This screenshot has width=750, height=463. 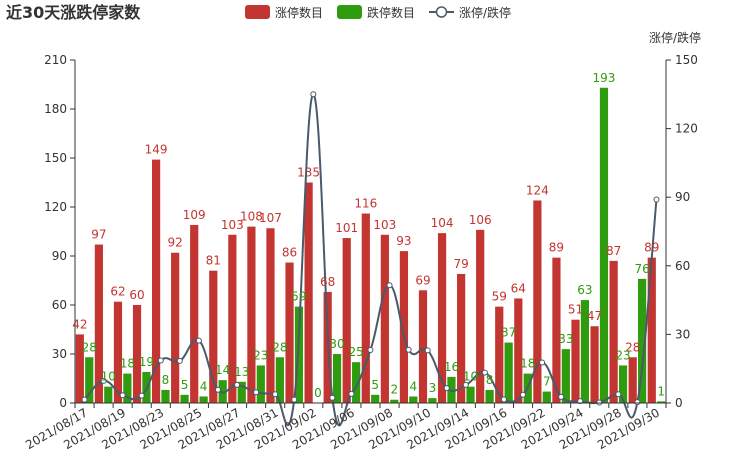 I want to click on label-limit-down: 193, so click(x=604, y=78).